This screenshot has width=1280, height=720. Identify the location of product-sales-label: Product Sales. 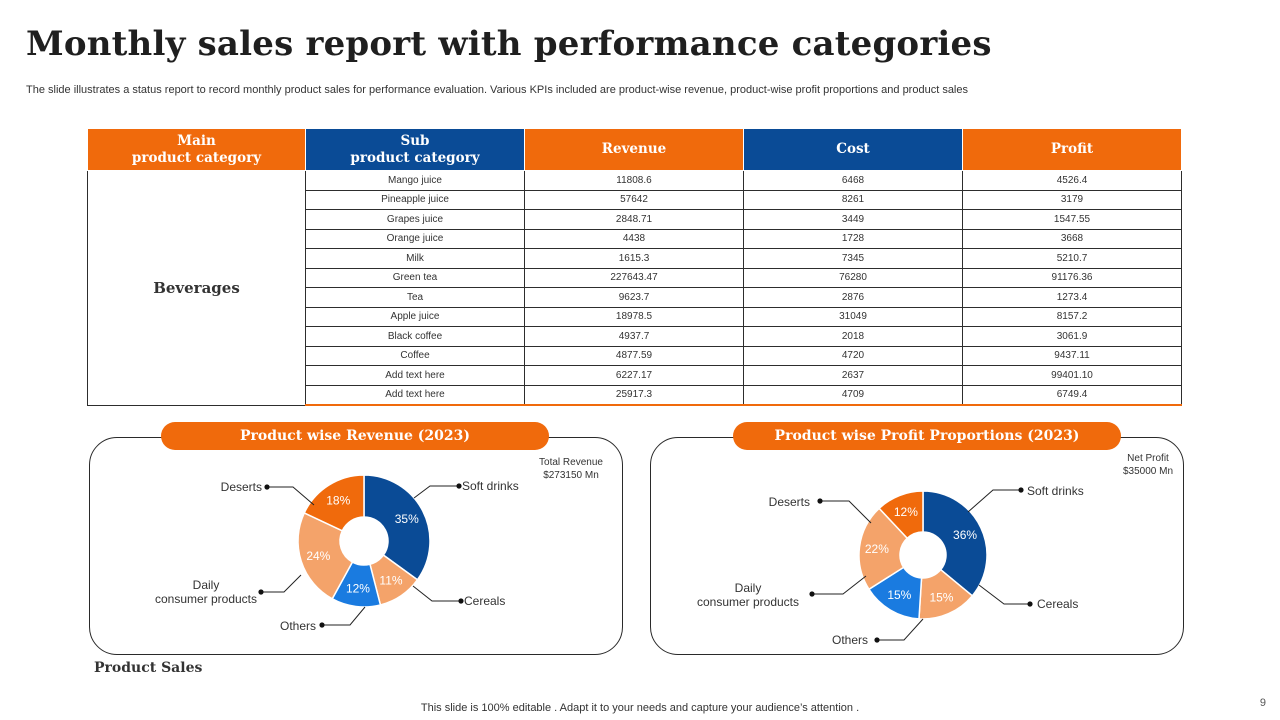
(148, 668).